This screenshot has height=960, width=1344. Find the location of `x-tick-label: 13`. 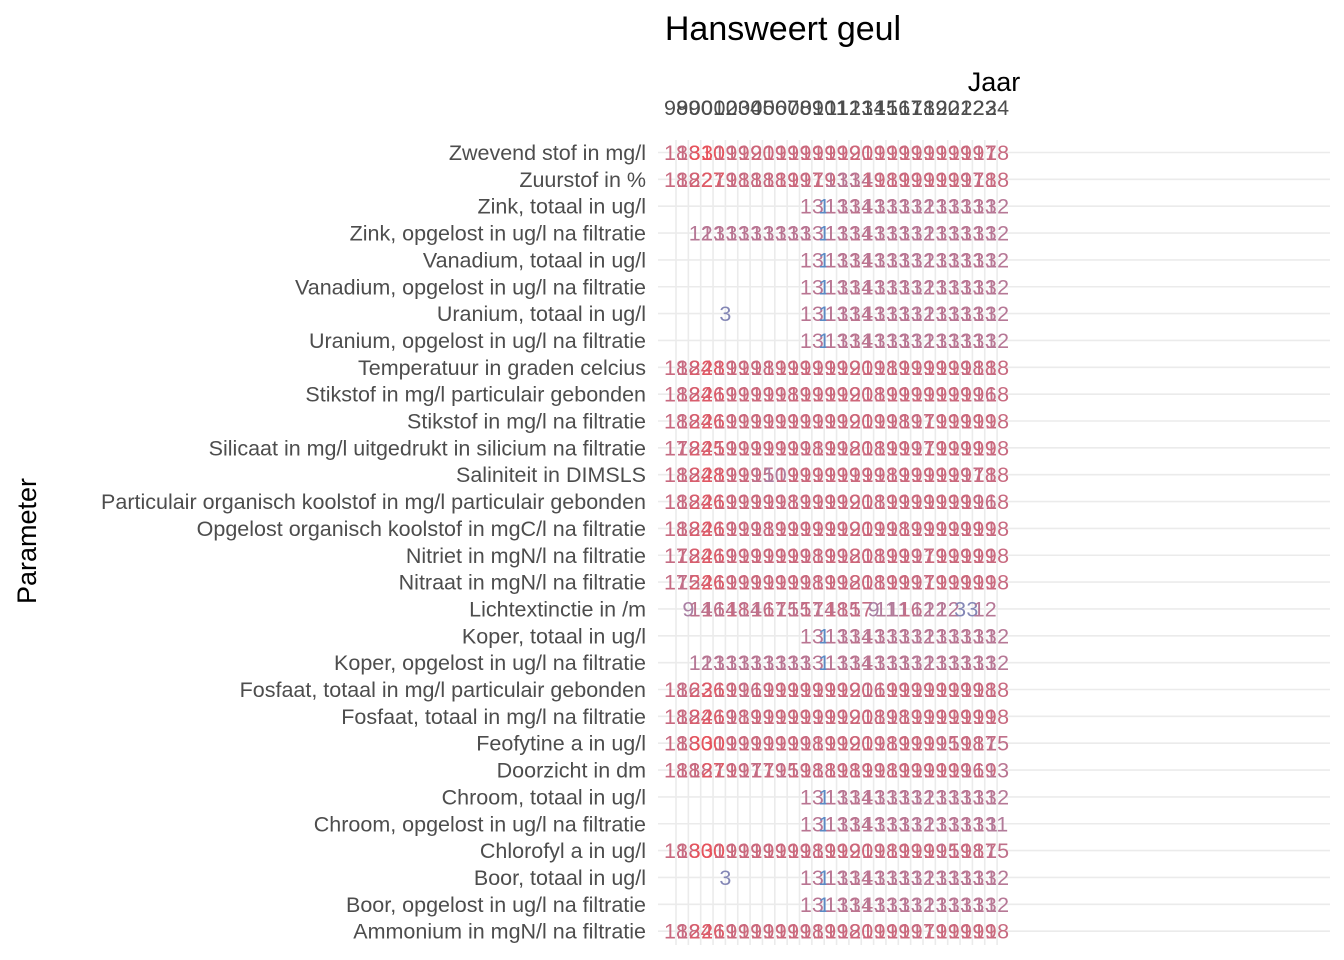

x-tick-label: 13 is located at coordinates (861, 108).